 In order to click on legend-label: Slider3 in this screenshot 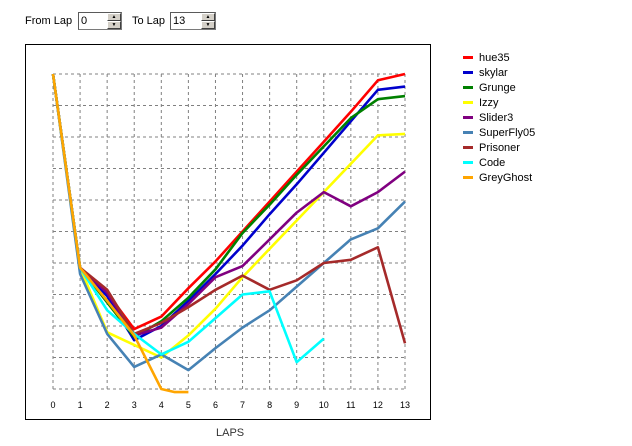, I will do `click(496, 118)`.